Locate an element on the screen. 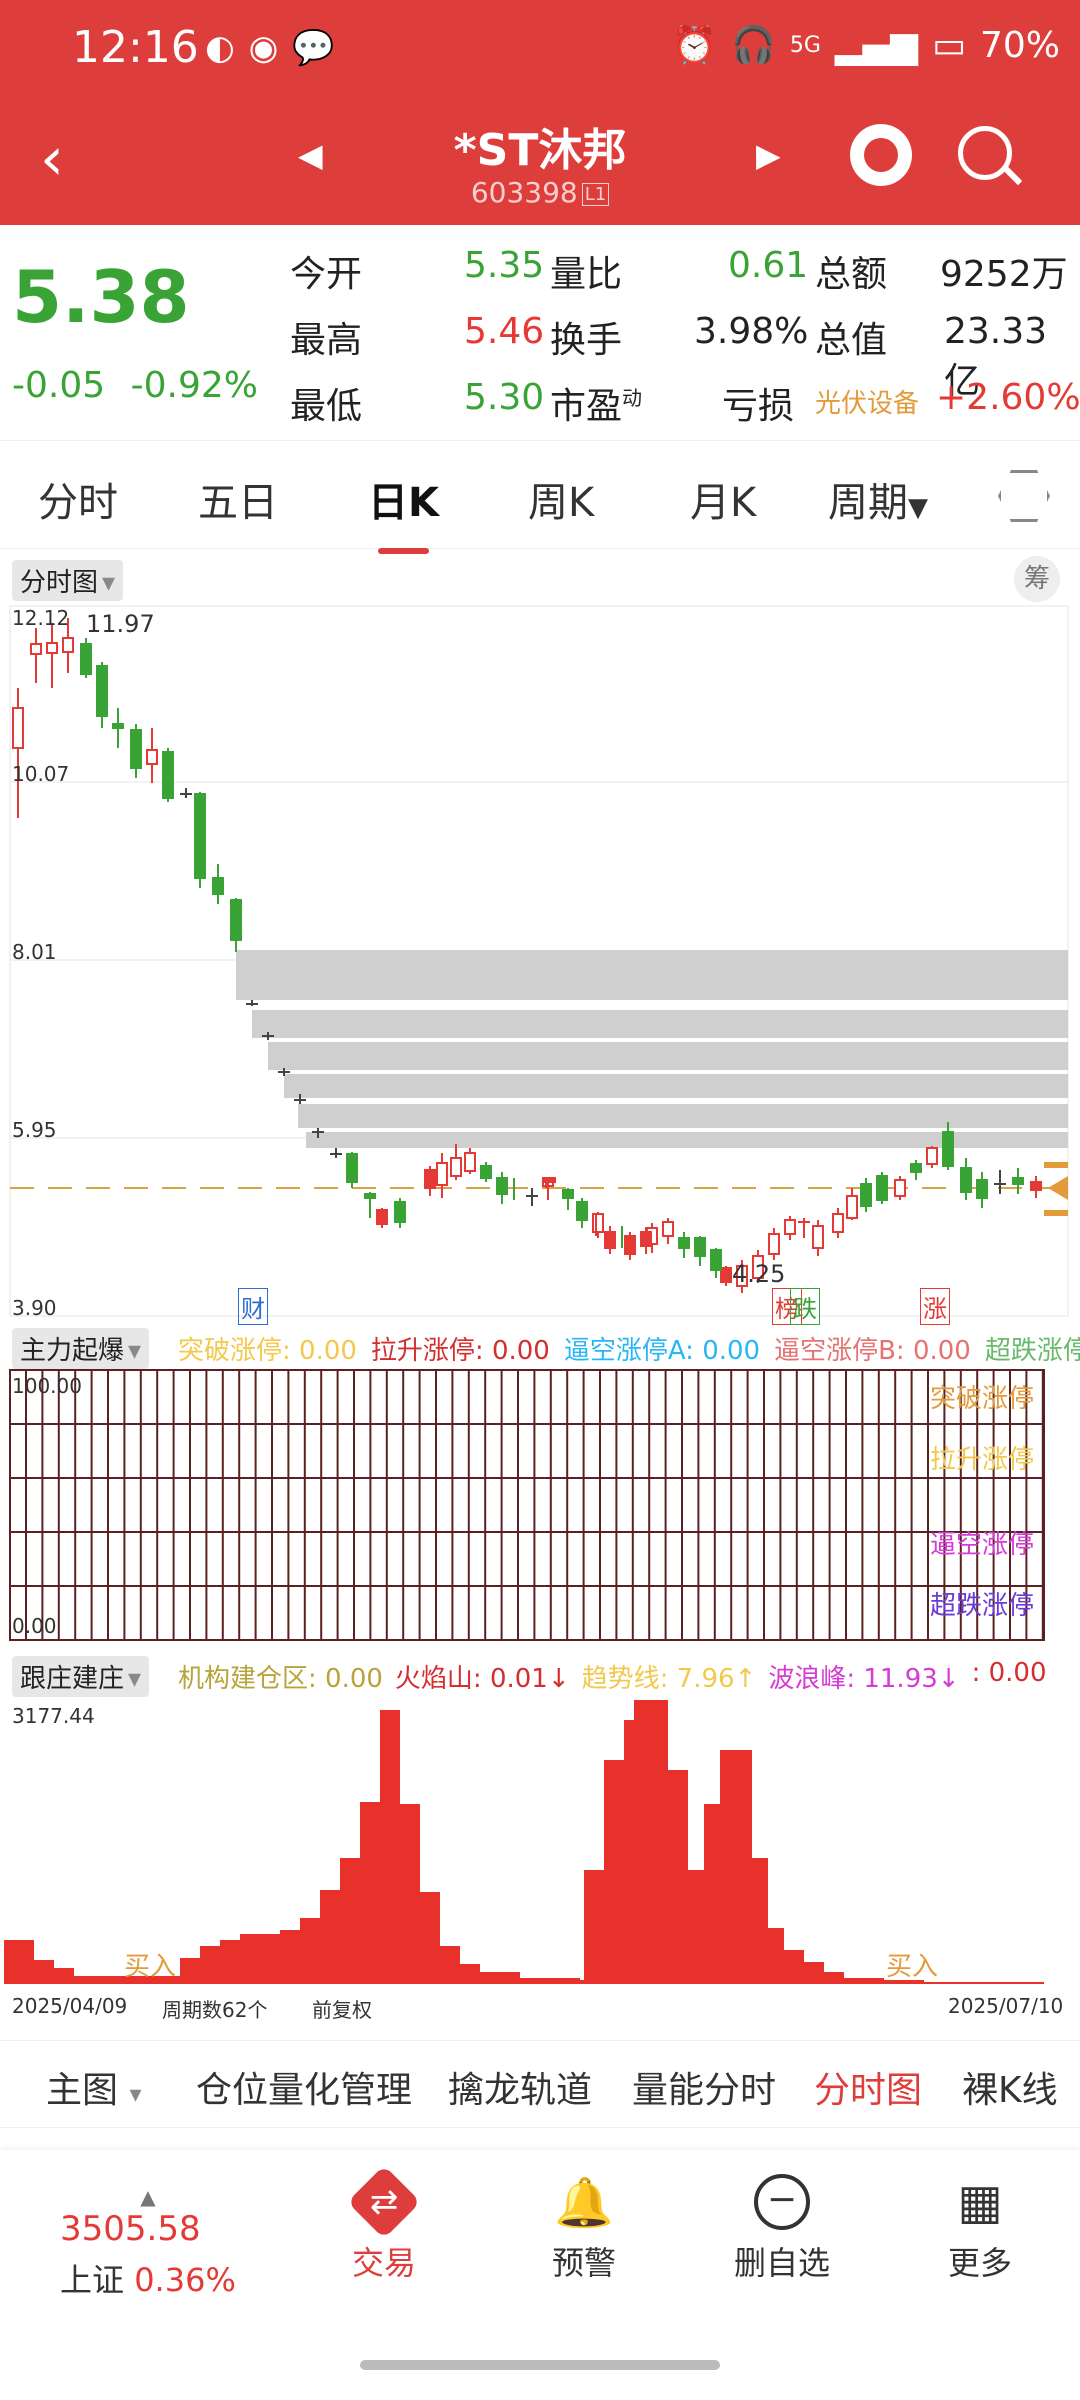 The image size is (1080, 2400). date-end: 2025/07/10 is located at coordinates (1006, 2006).